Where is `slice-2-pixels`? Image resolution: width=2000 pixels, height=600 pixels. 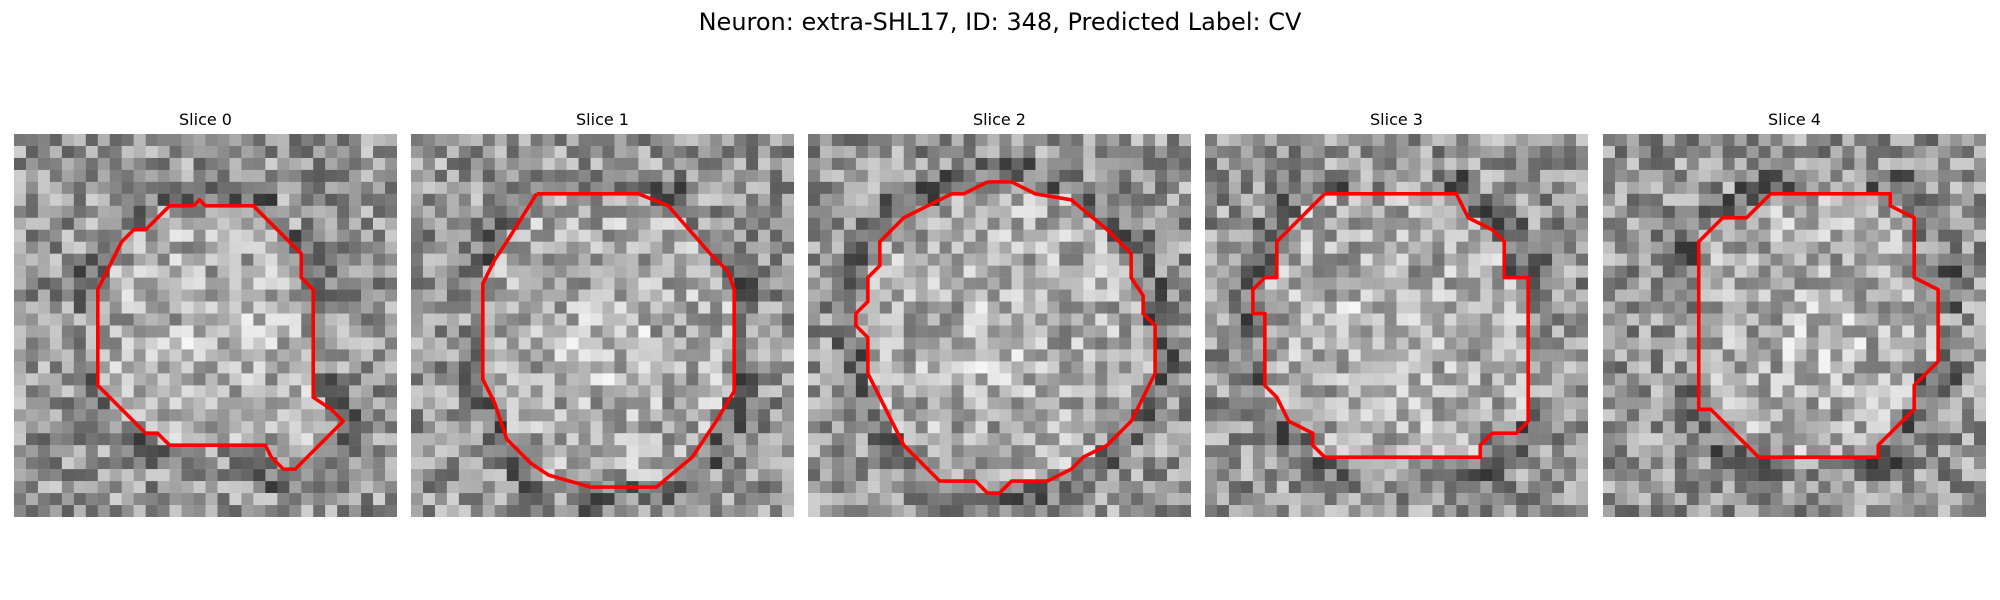 slice-2-pixels is located at coordinates (999, 325).